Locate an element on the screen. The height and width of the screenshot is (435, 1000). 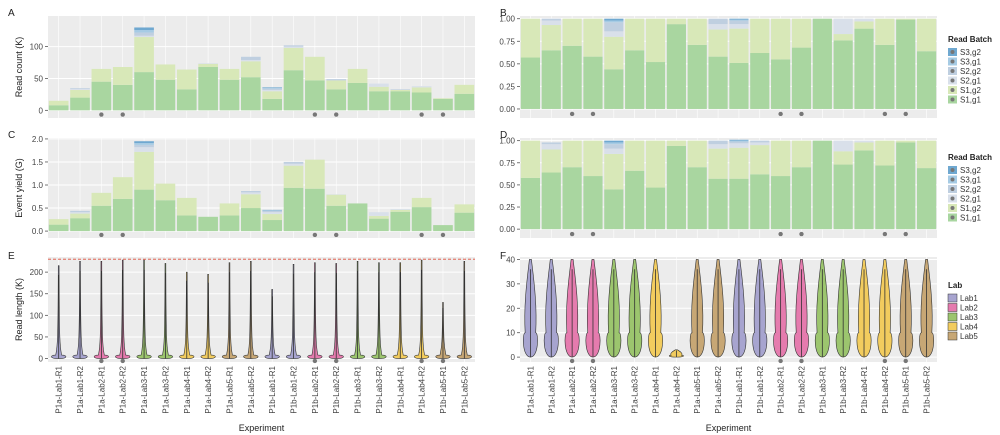
x-tick-label-F: P1b-Lab1-R2 is located at coordinates (760, 389).